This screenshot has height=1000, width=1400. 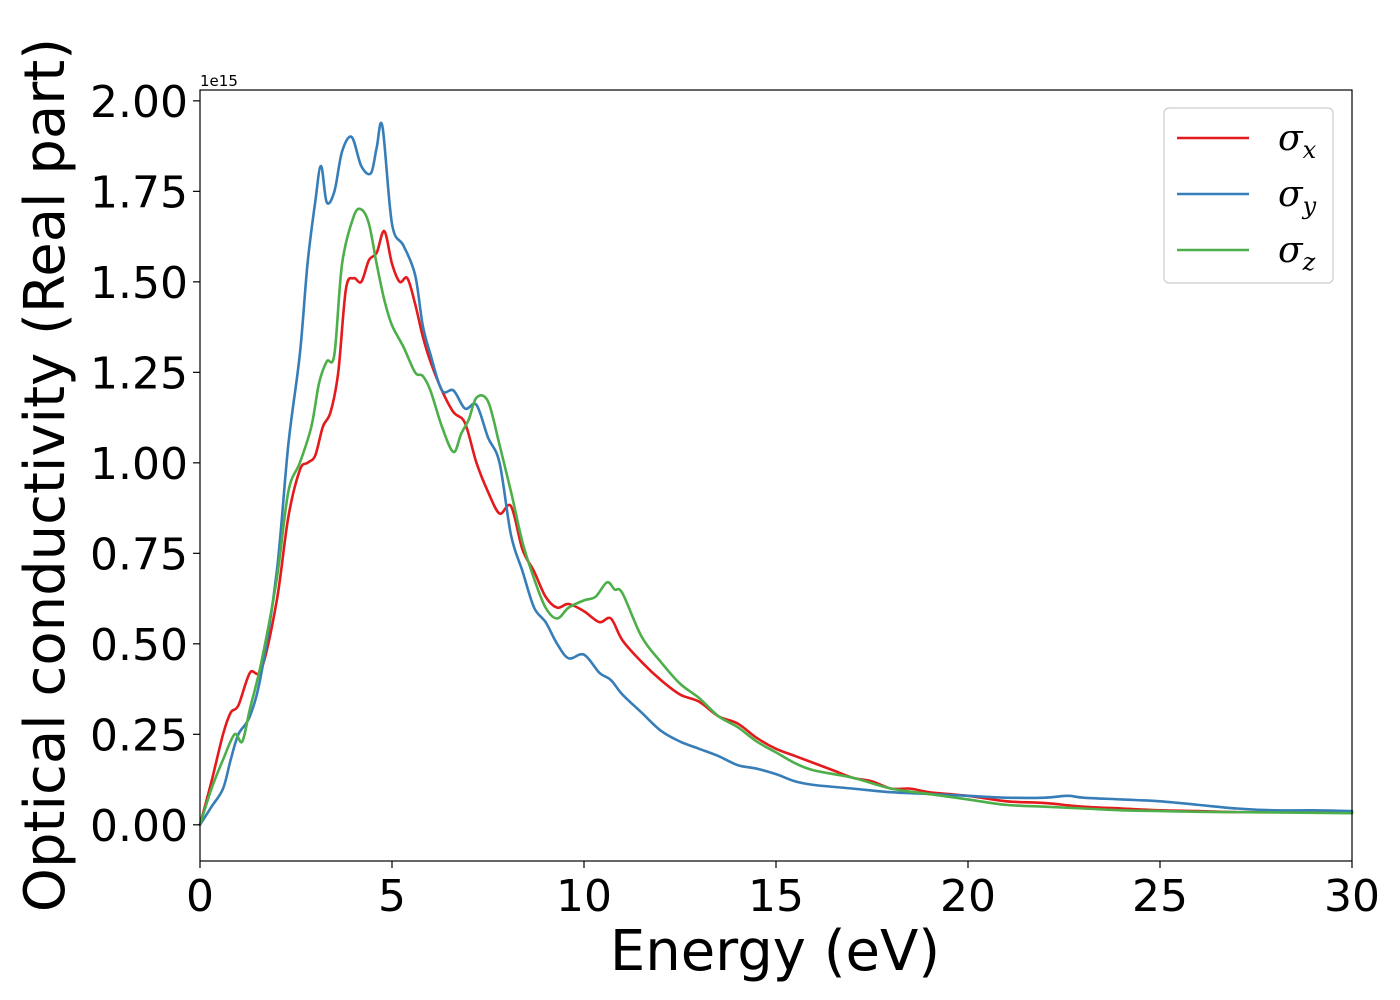 What do you see at coordinates (776, 896) in the screenshot?
I see `x-tick-label: 15` at bounding box center [776, 896].